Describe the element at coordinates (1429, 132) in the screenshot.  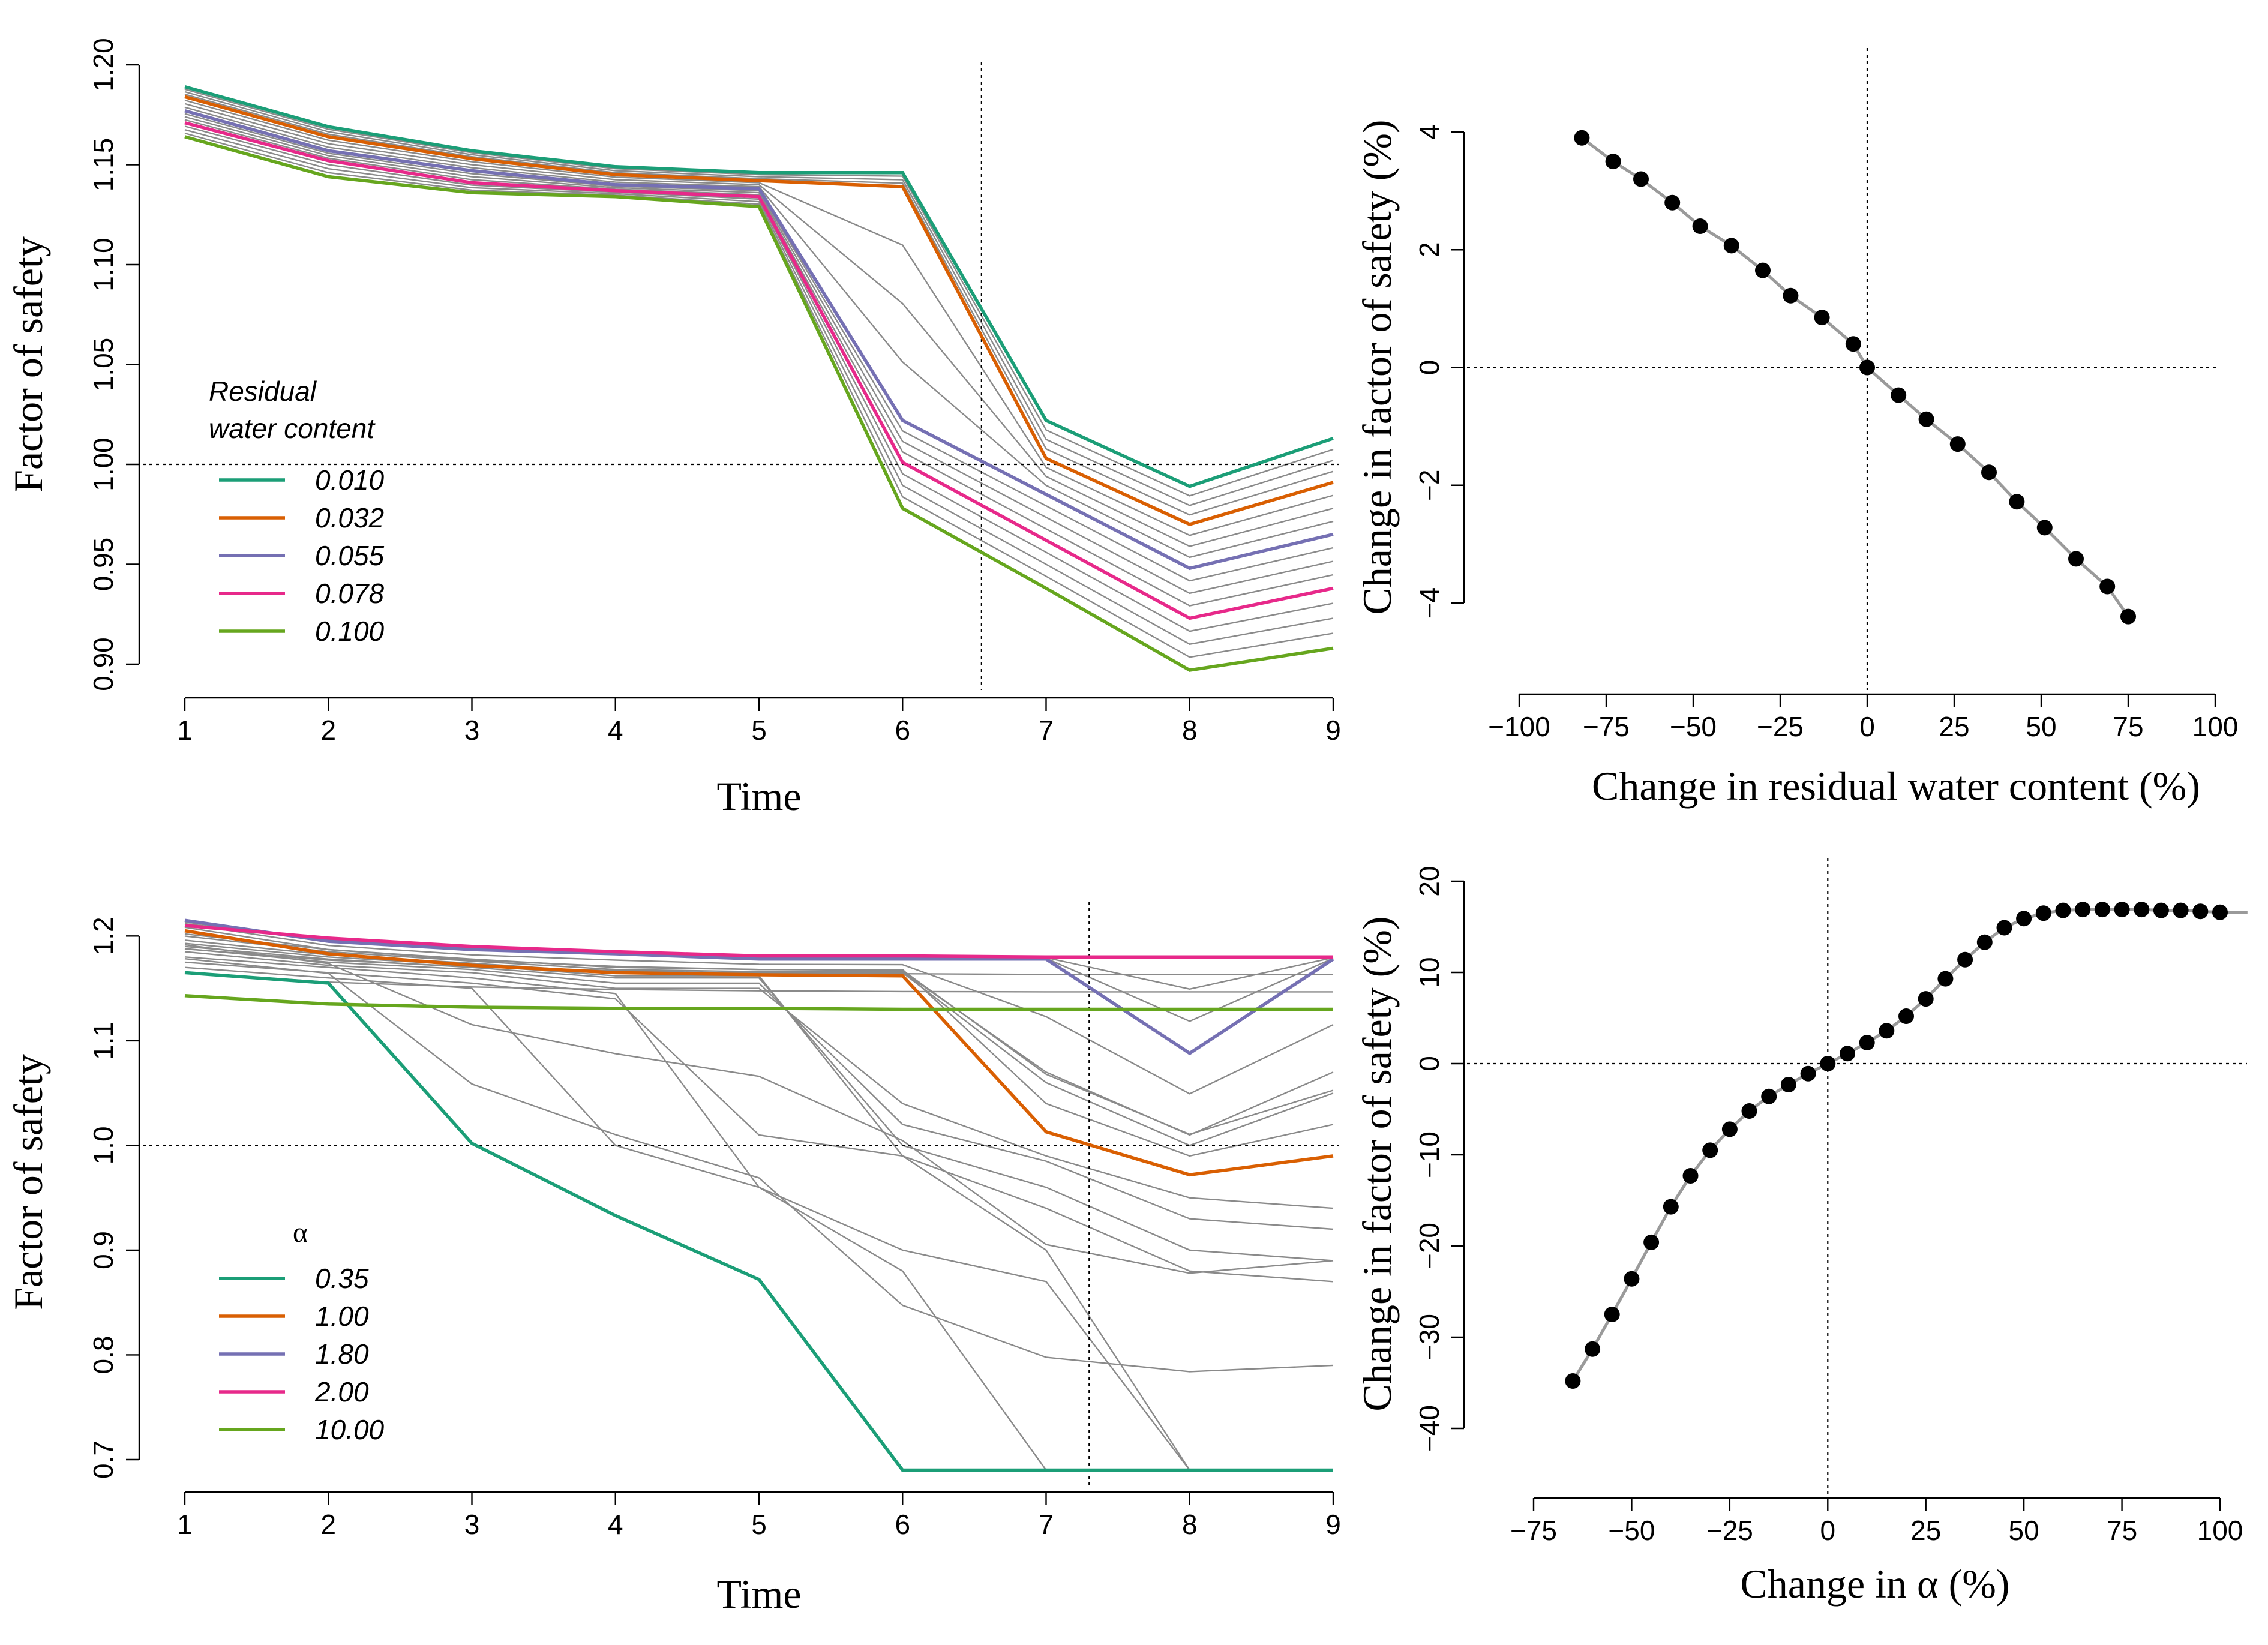
I see `b-y-tick-label: 4` at that location.